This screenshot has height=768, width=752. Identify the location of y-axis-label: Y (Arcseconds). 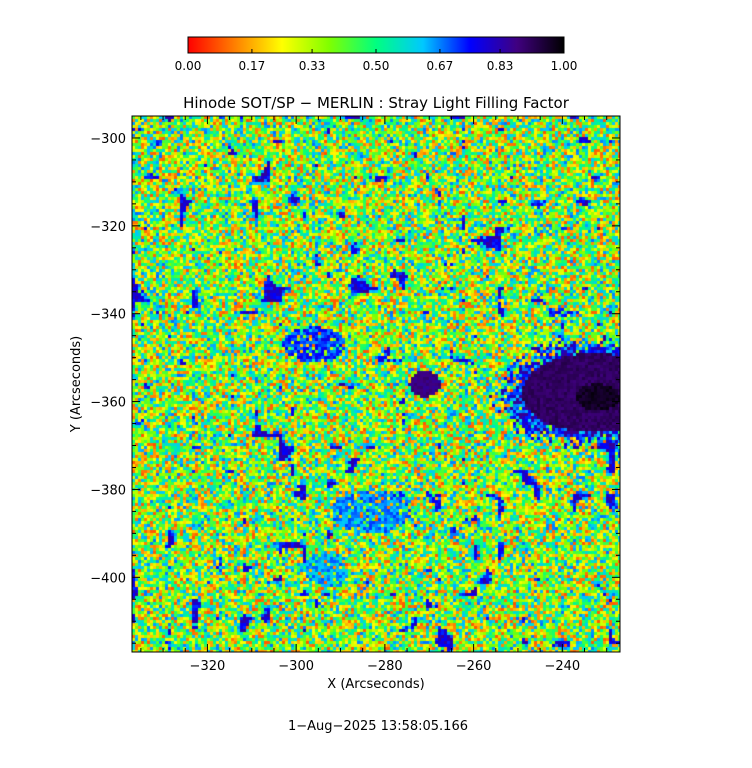
(76, 384).